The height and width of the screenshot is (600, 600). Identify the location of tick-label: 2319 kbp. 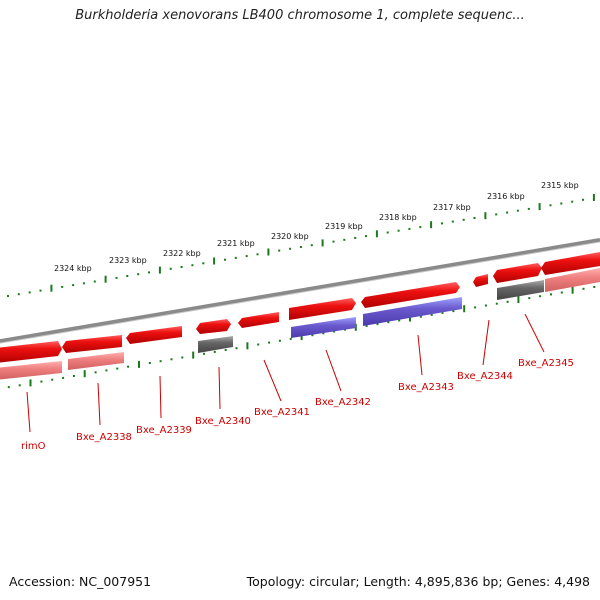
(344, 226).